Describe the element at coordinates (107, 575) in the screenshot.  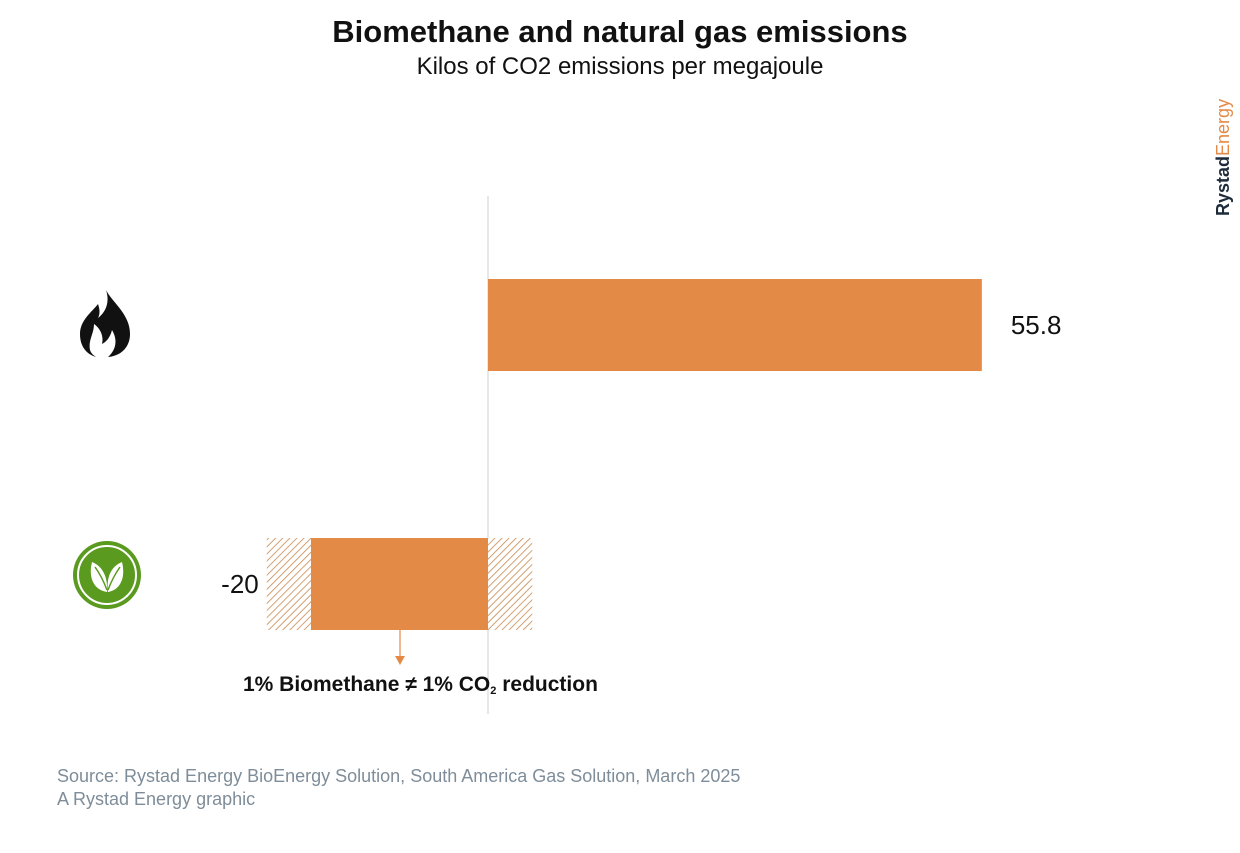
I see `leaf-circle-icon` at that location.